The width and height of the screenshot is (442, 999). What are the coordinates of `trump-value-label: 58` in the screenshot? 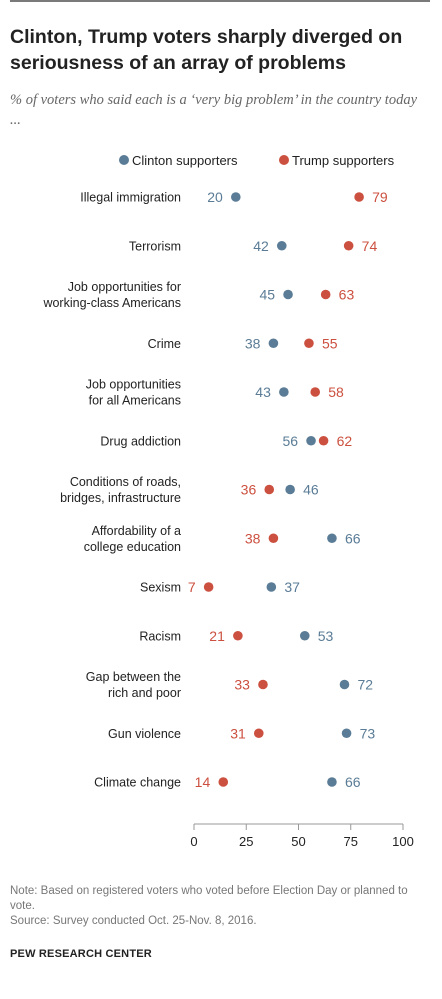 It's located at (336, 392).